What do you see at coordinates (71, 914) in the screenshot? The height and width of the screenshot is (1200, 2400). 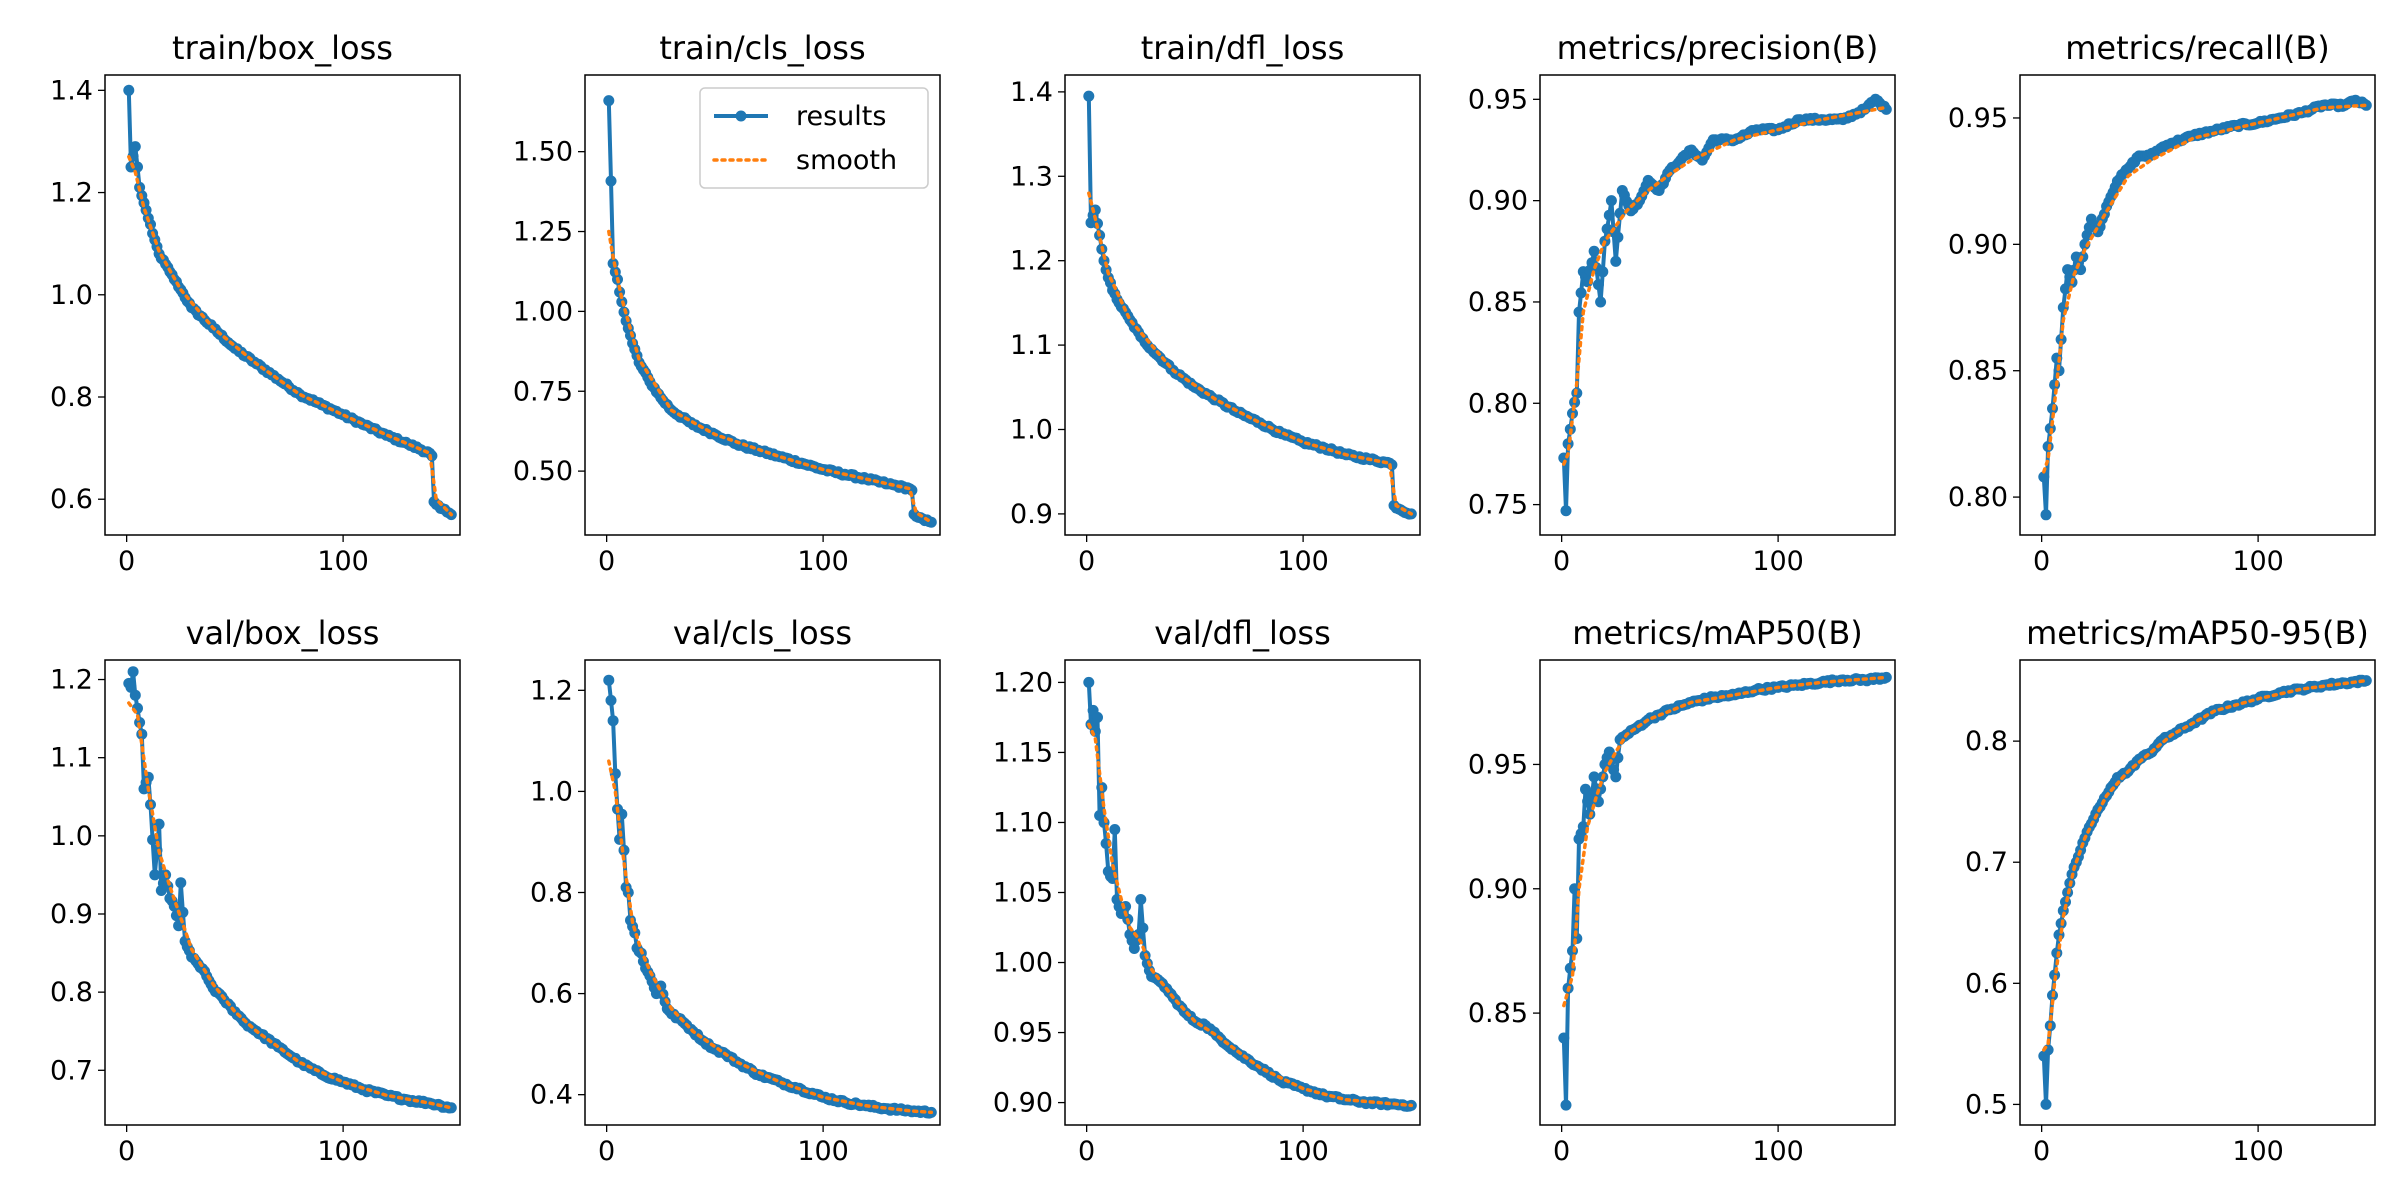 I see `y-tick-label: 0.9` at bounding box center [71, 914].